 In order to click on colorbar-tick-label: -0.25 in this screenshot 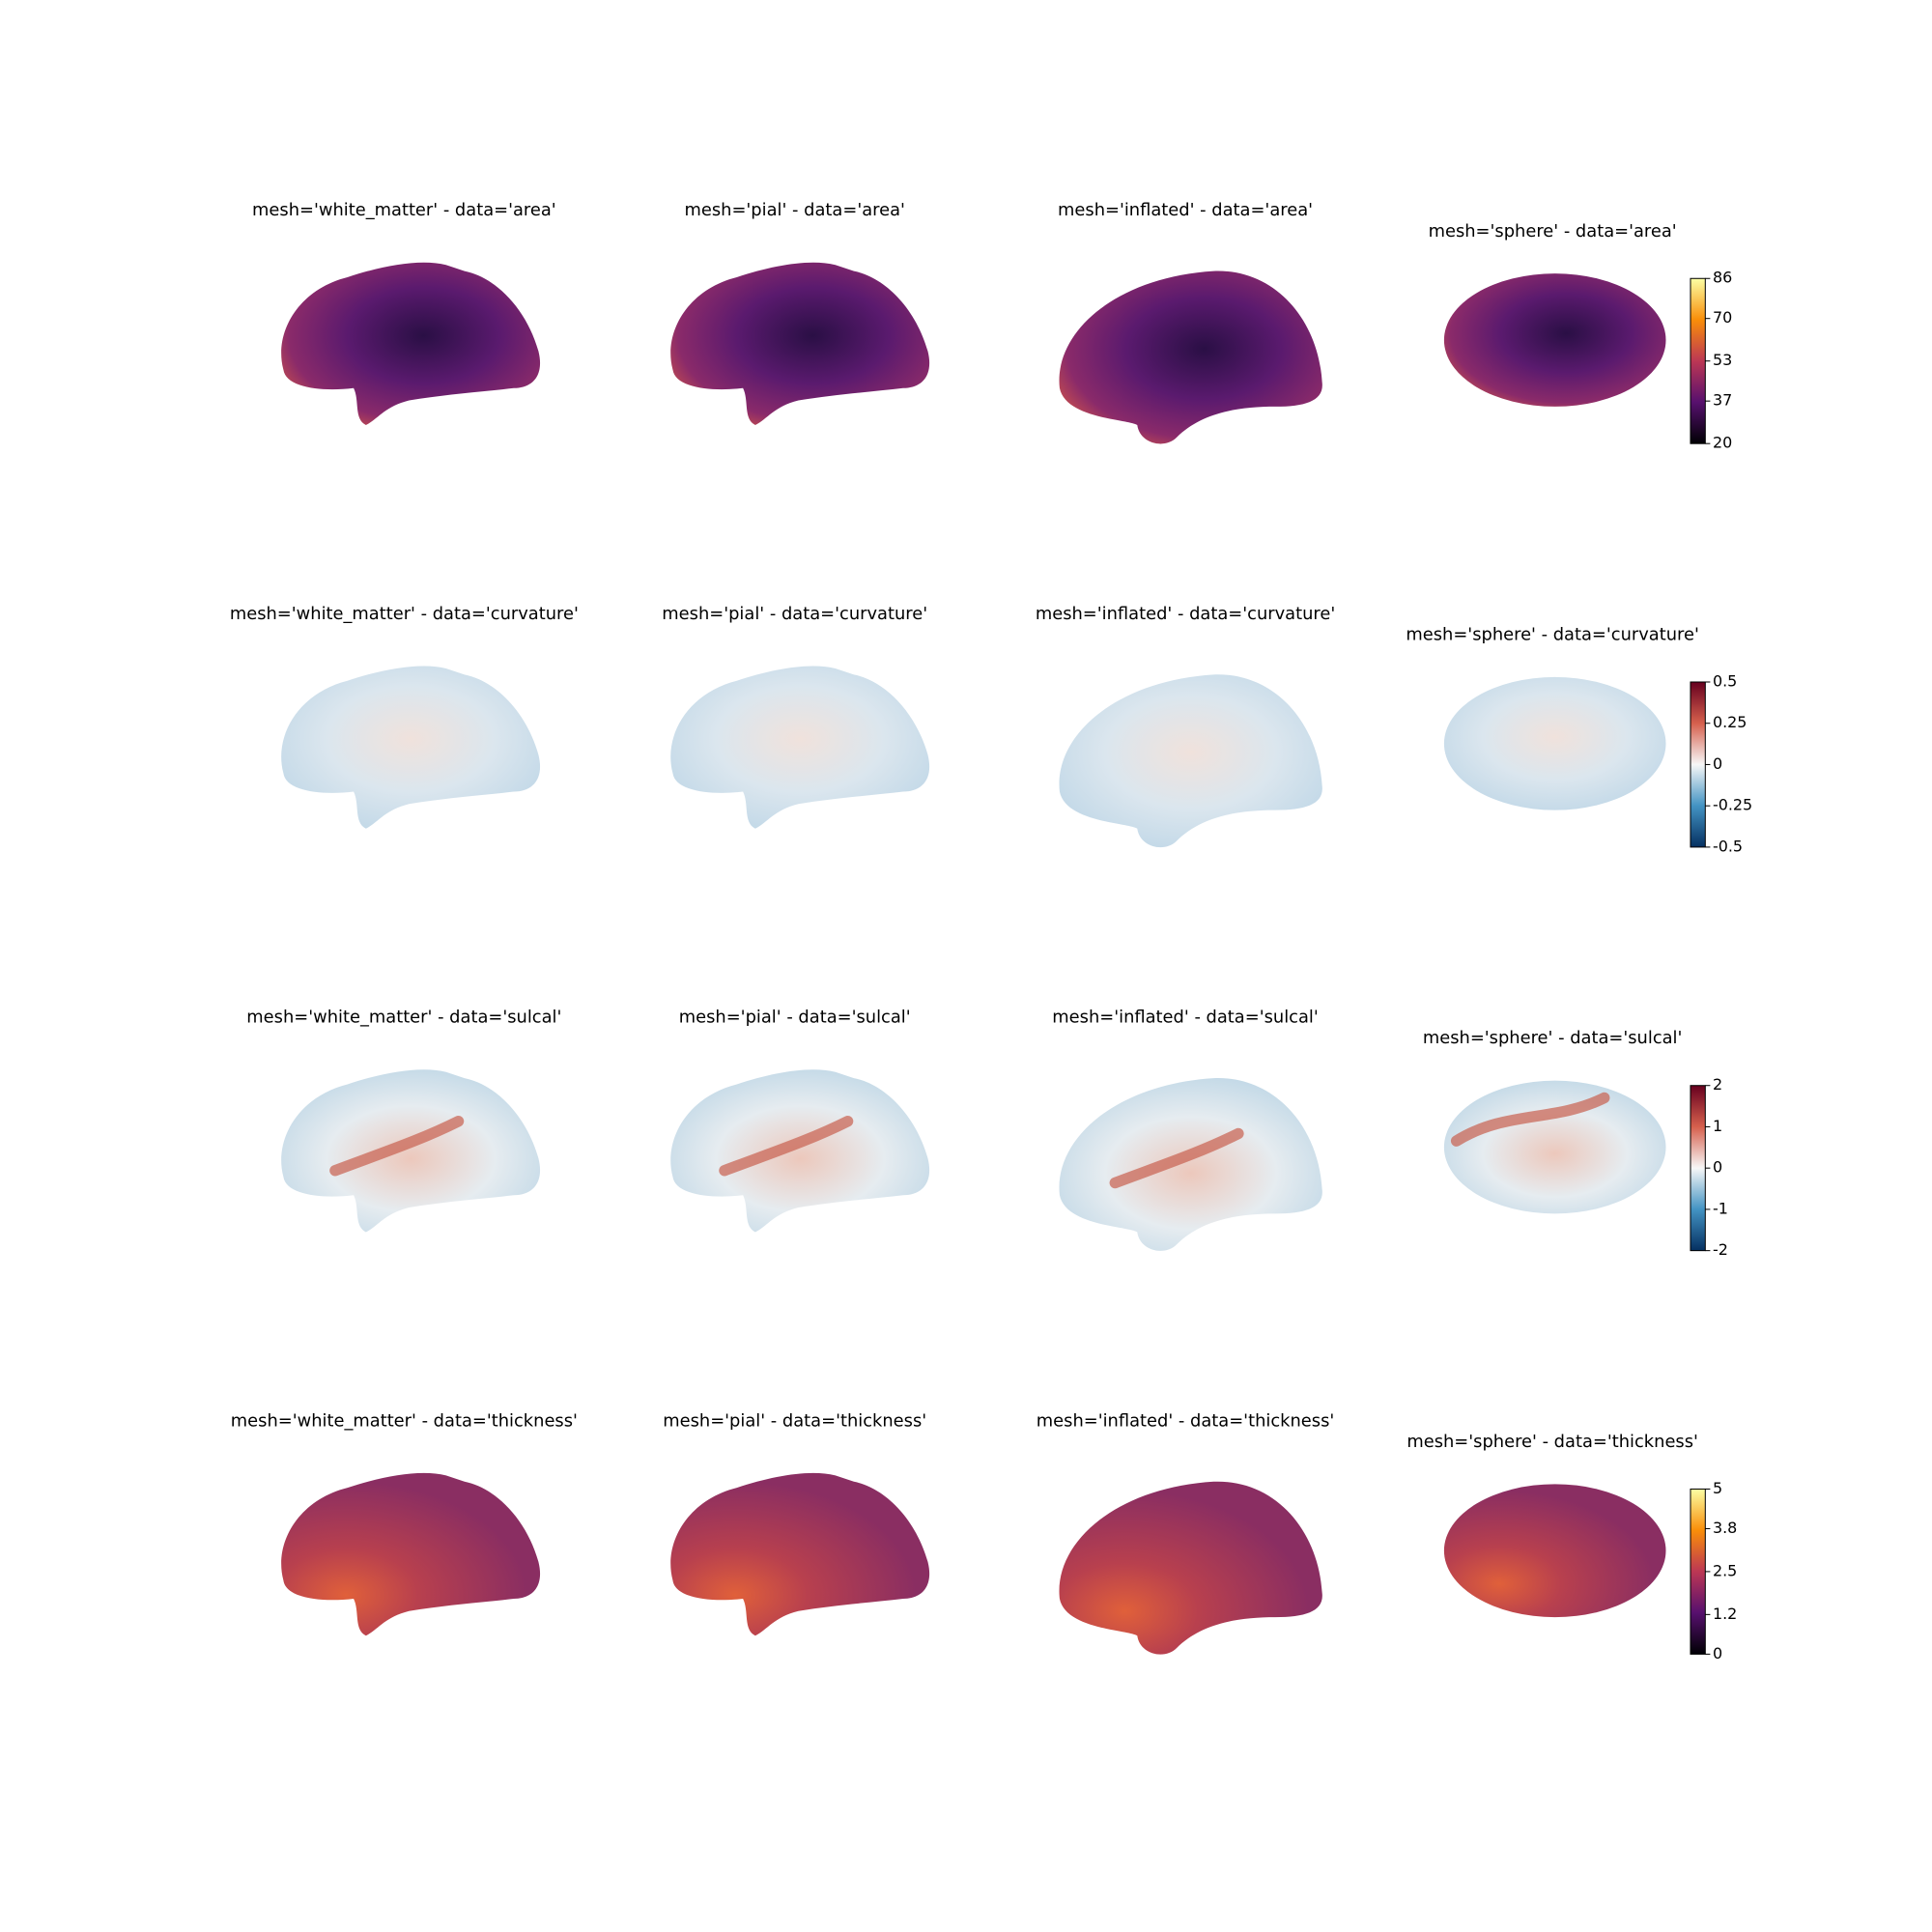, I will do `click(1732, 805)`.